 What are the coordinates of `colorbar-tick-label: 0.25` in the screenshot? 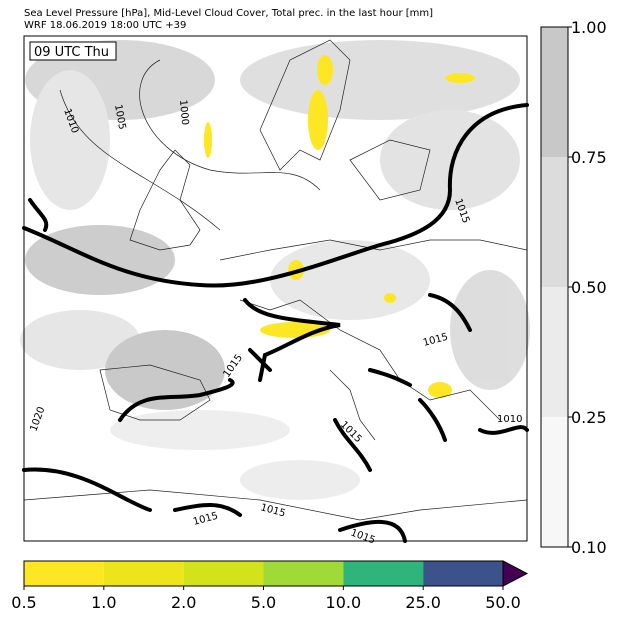 It's located at (589, 417).